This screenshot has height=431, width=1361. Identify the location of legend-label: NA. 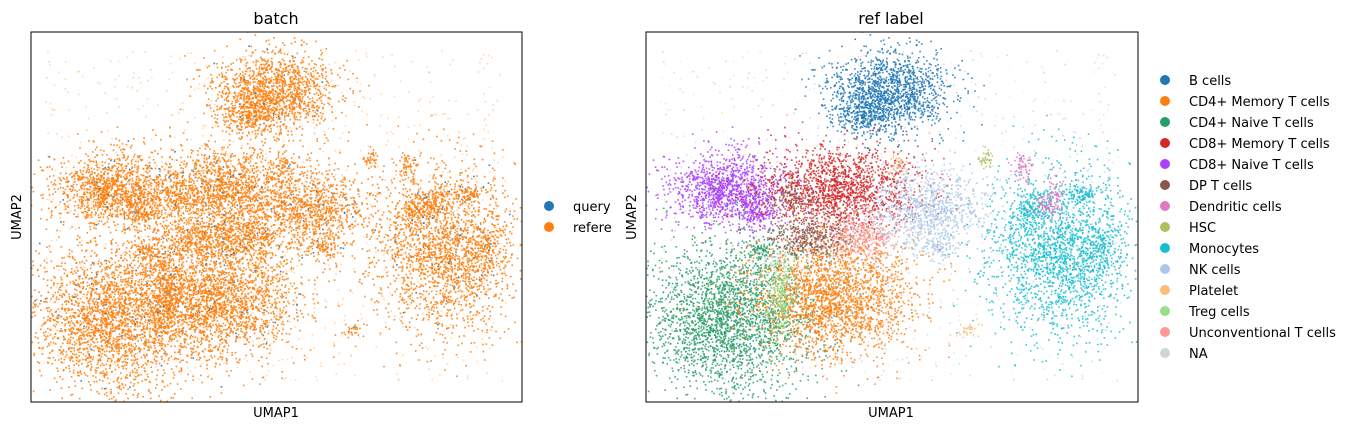
(1198, 354).